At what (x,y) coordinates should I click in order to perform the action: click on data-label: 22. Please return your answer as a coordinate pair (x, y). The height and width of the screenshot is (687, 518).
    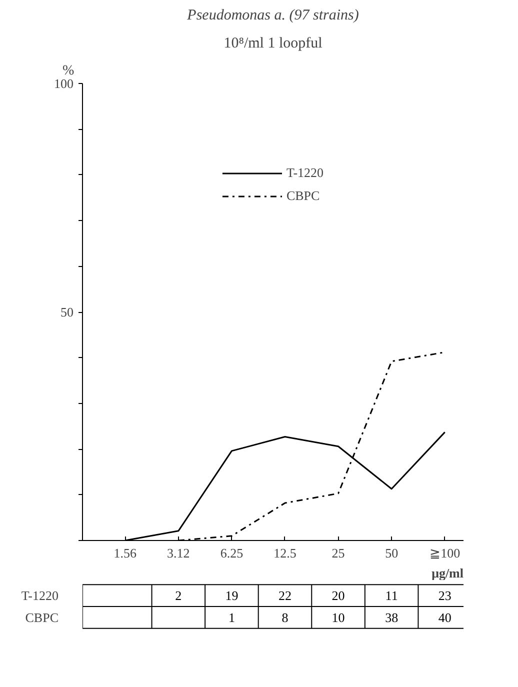
    Looking at the image, I should click on (285, 596).